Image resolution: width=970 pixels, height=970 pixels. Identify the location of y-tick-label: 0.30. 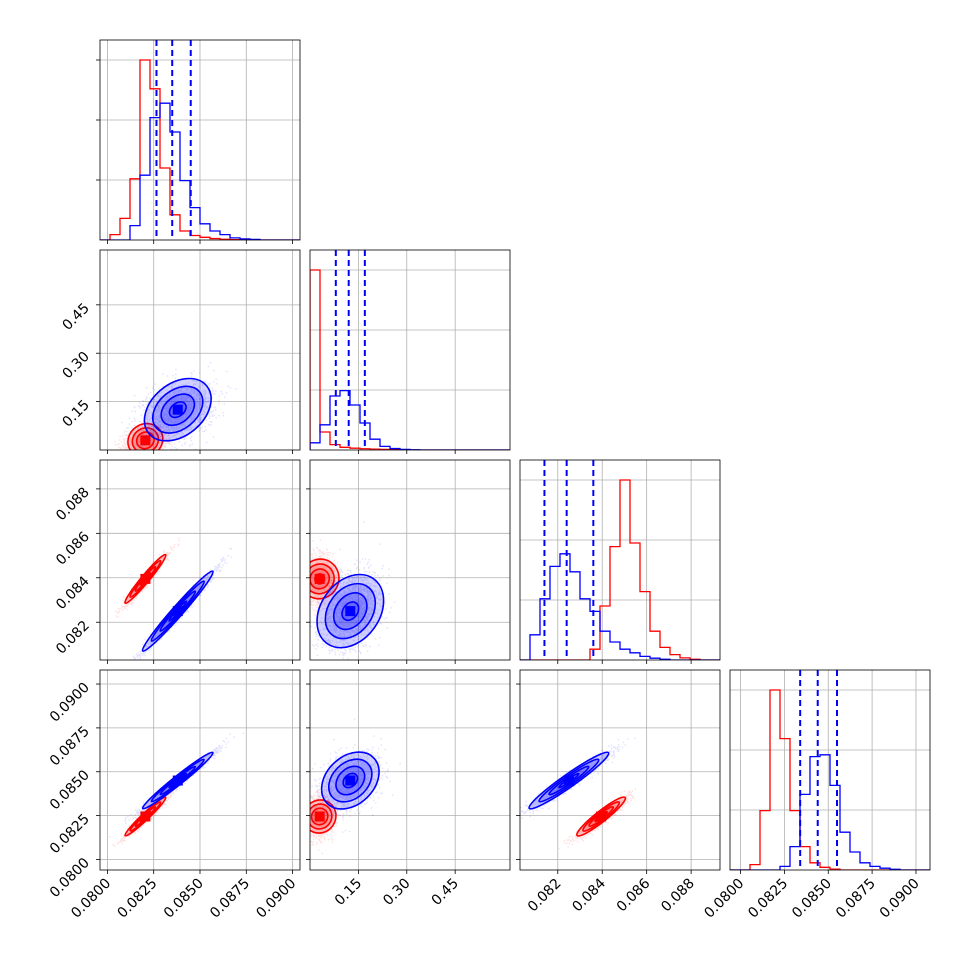
(75, 365).